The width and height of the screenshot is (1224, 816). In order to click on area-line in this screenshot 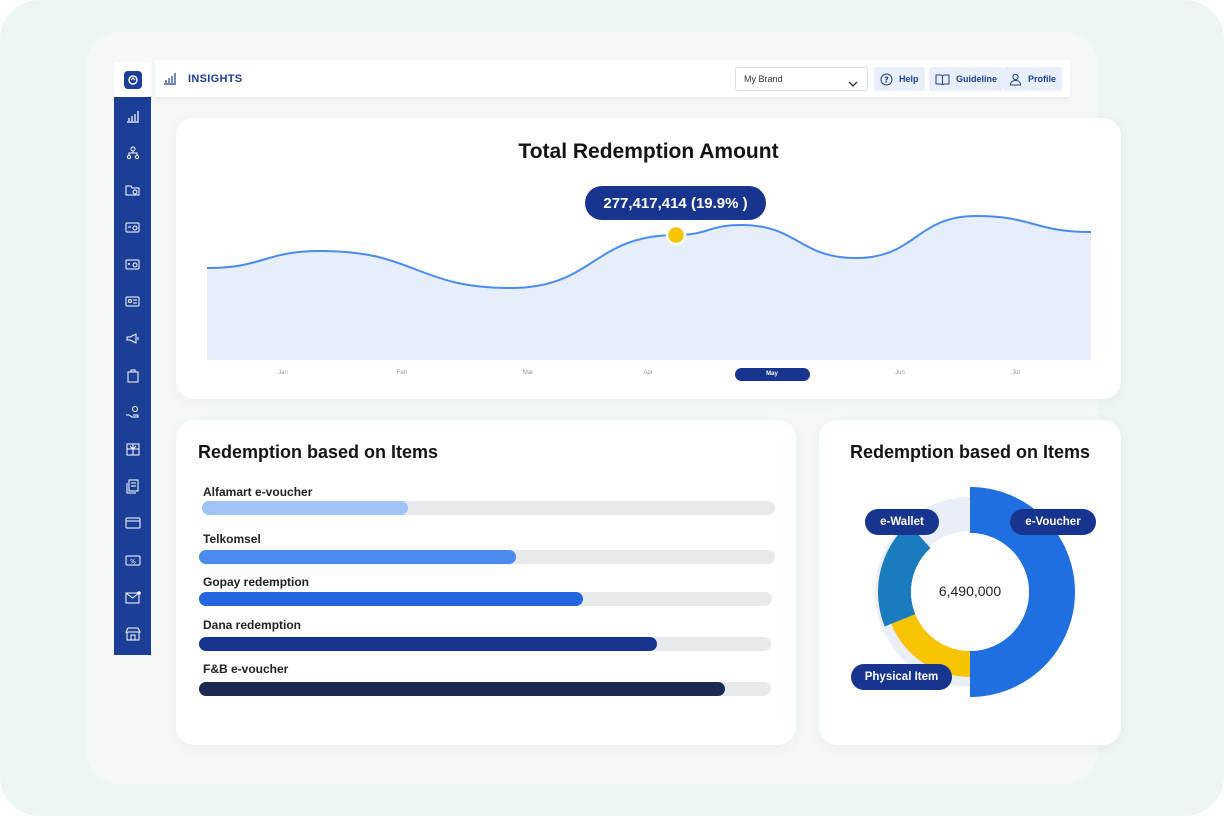, I will do `click(649, 252)`.